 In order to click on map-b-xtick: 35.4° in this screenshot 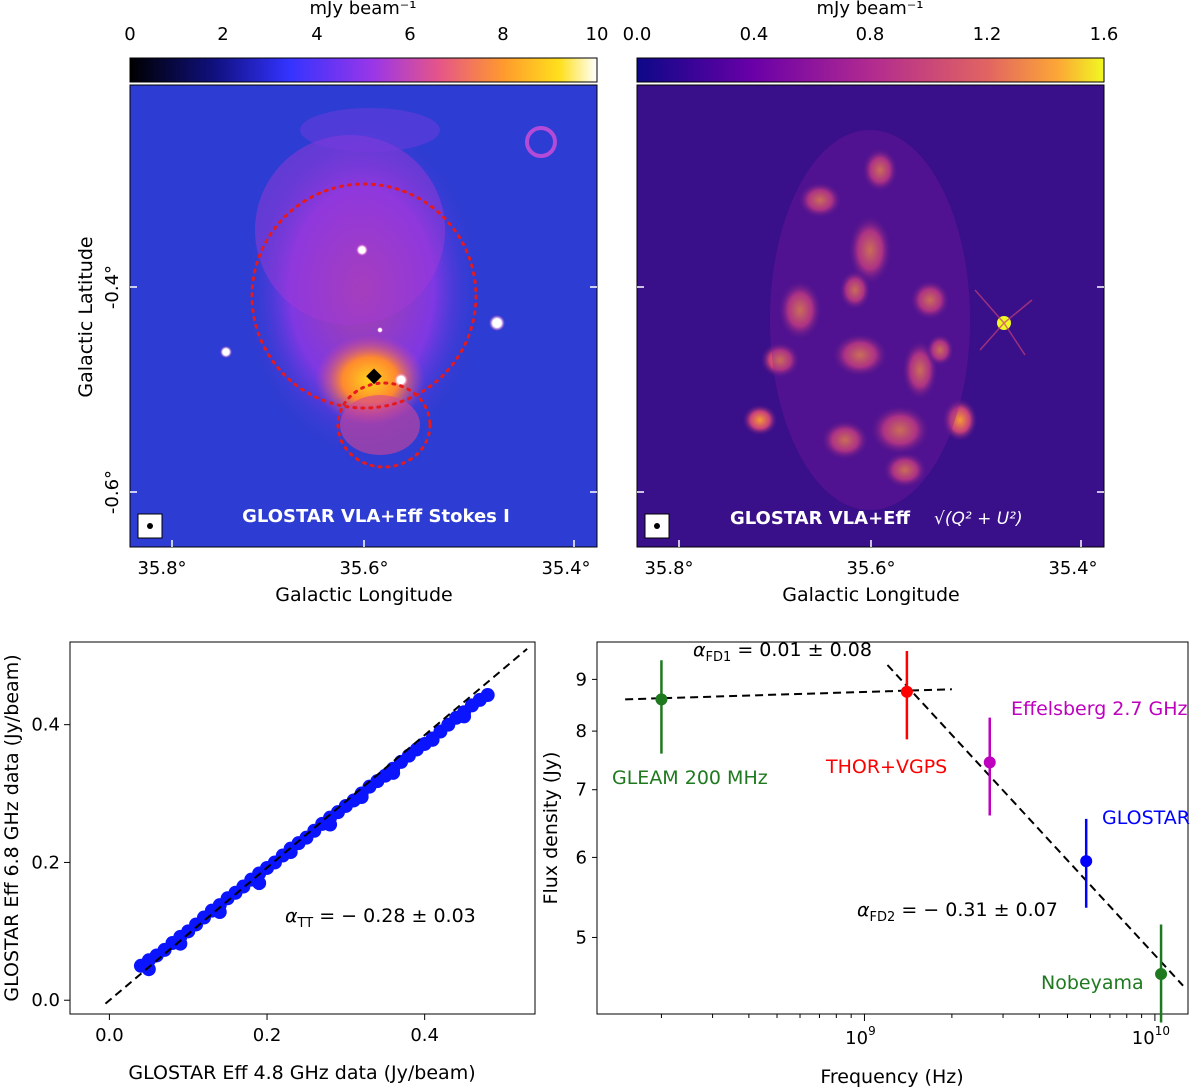, I will do `click(1072, 568)`.